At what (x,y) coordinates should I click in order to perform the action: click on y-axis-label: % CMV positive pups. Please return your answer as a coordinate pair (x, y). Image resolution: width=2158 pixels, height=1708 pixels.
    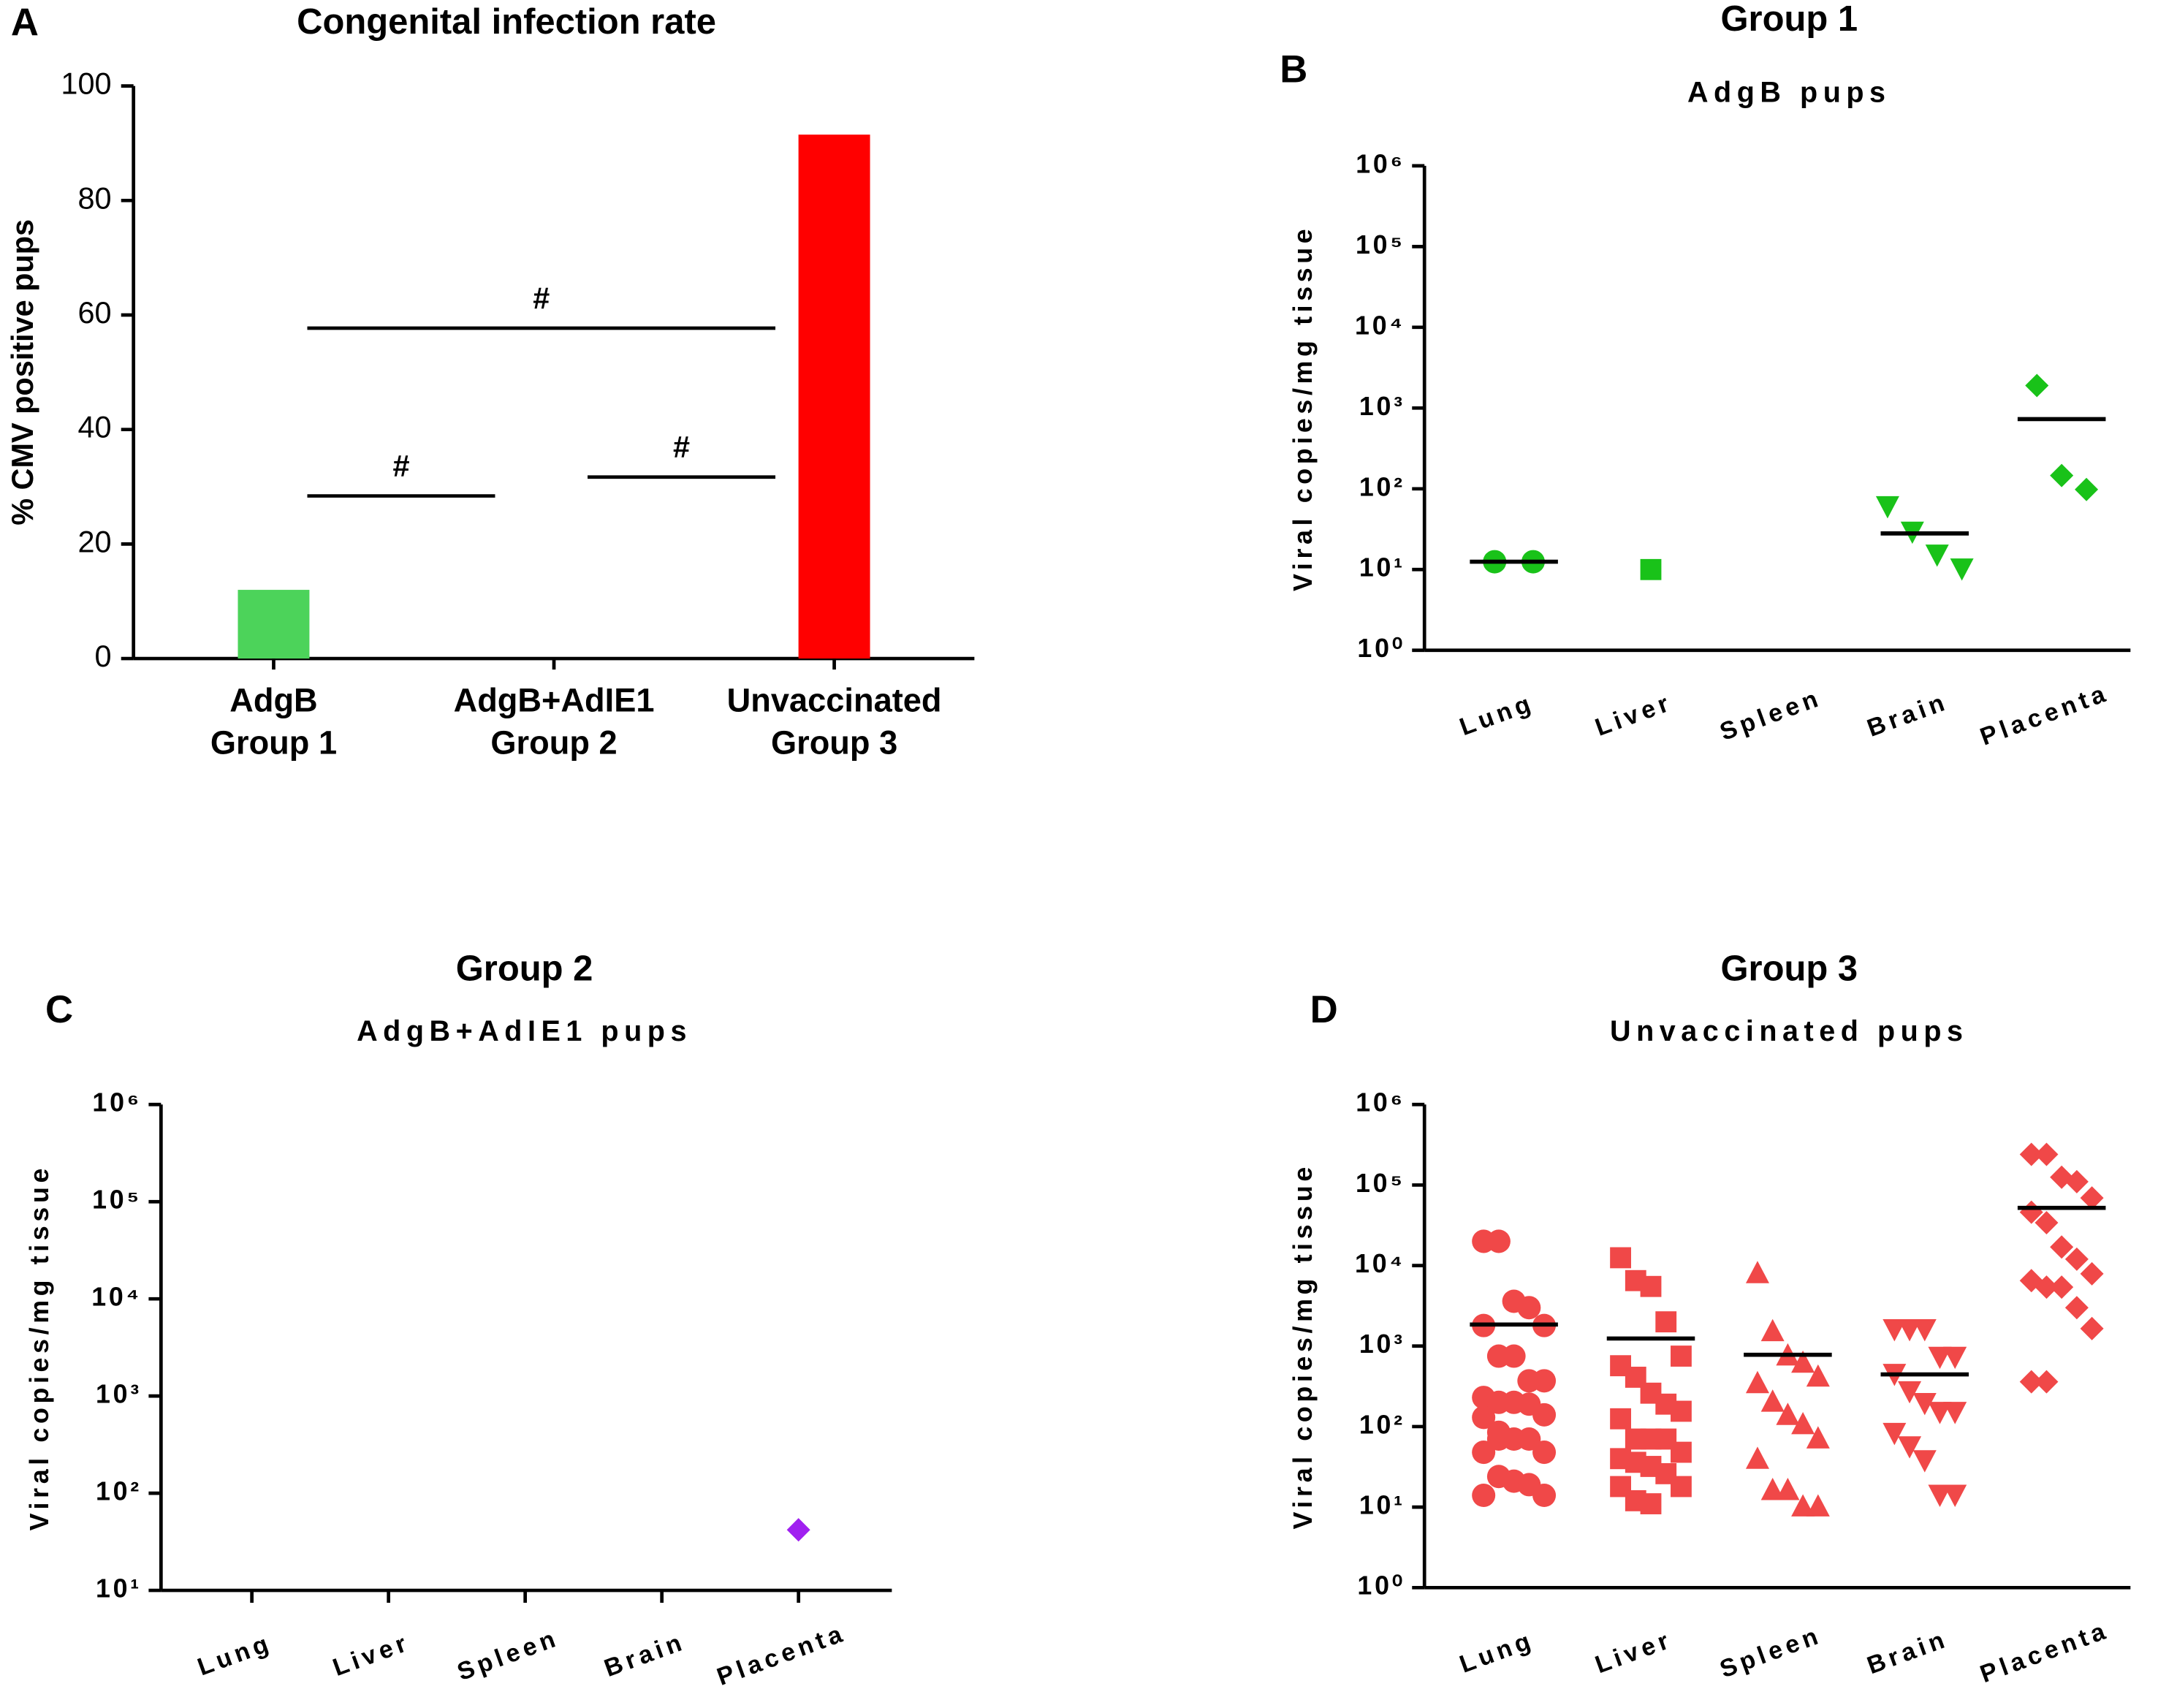
    Looking at the image, I should click on (22, 372).